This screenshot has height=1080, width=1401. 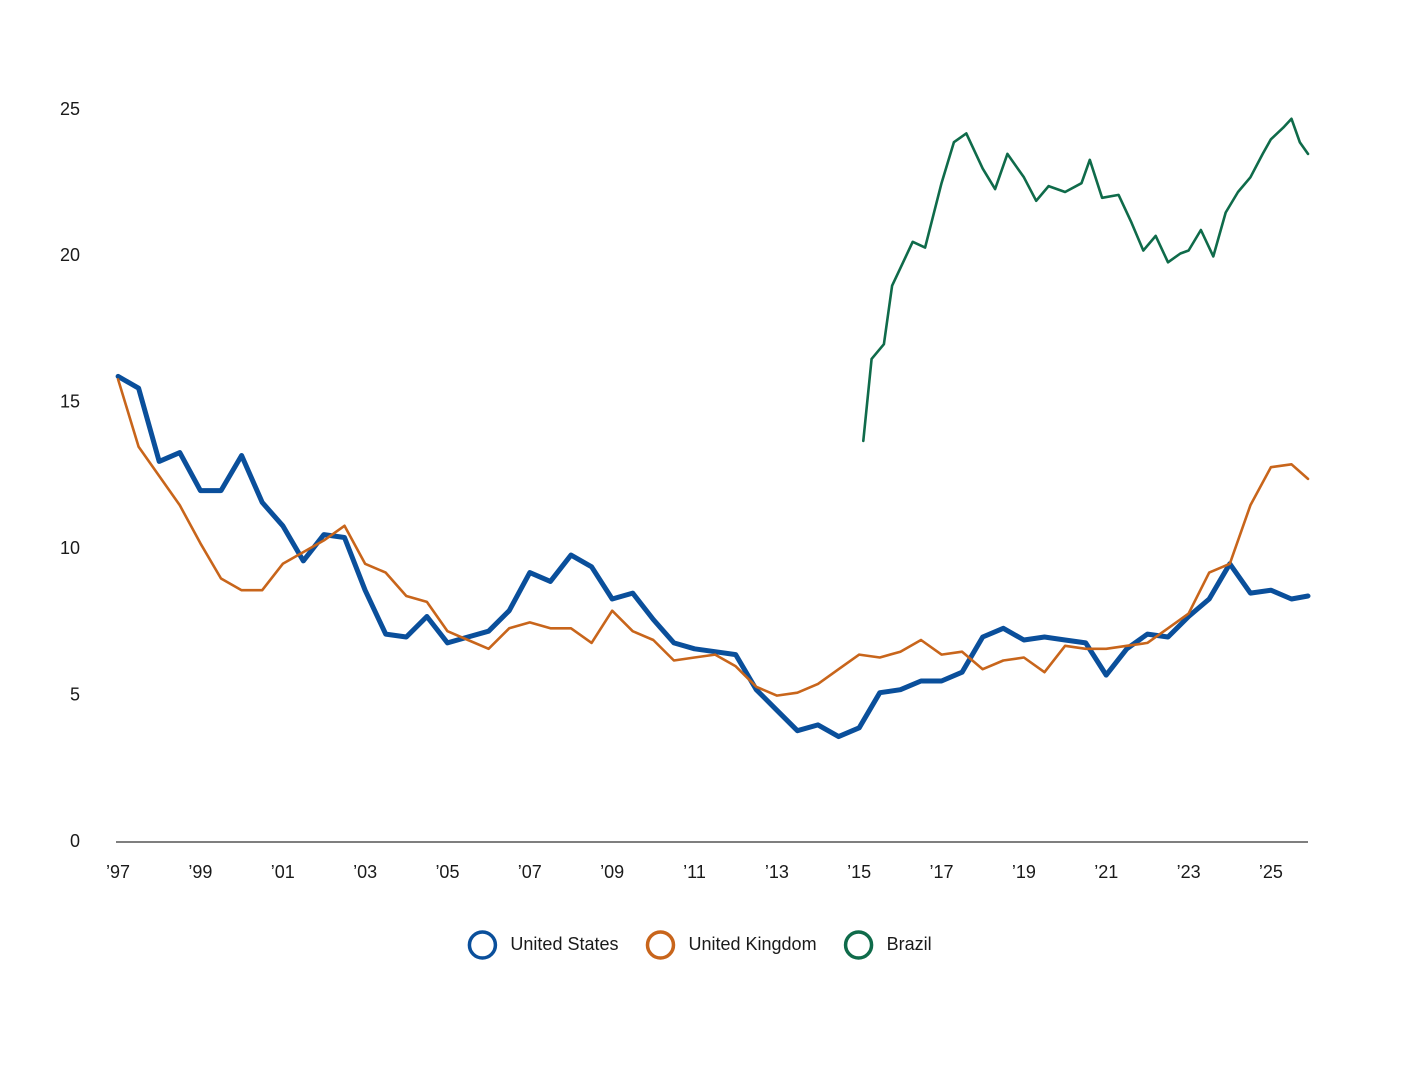 What do you see at coordinates (1271, 872) in the screenshot?
I see `x-tick-label: ’25` at bounding box center [1271, 872].